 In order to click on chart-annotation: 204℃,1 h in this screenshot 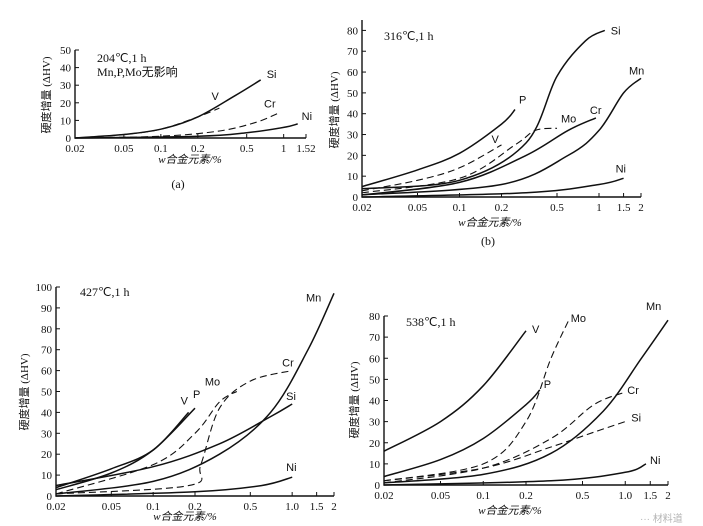, I will do `click(121, 58)`.